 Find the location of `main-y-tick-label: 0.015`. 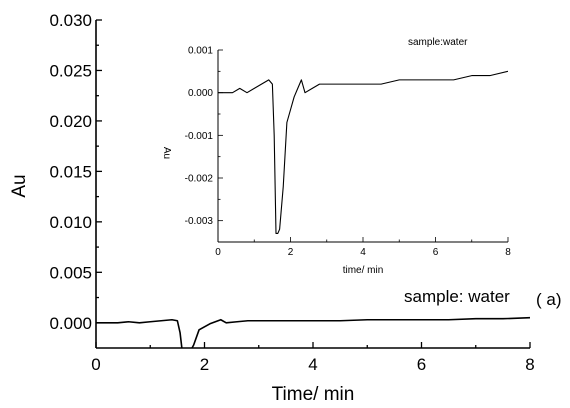

main-y-tick-label: 0.015 is located at coordinates (70, 171).